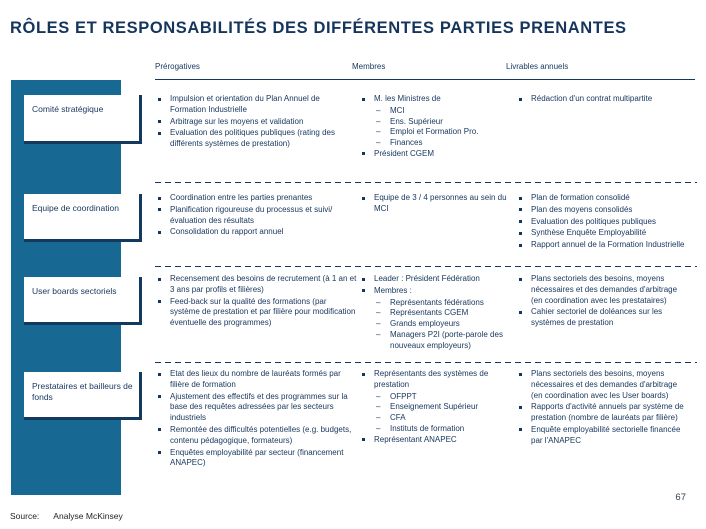  Describe the element at coordinates (602, 233) in the screenshot. I see `bullet-item: Synthèse Enquête Employabilité` at that location.